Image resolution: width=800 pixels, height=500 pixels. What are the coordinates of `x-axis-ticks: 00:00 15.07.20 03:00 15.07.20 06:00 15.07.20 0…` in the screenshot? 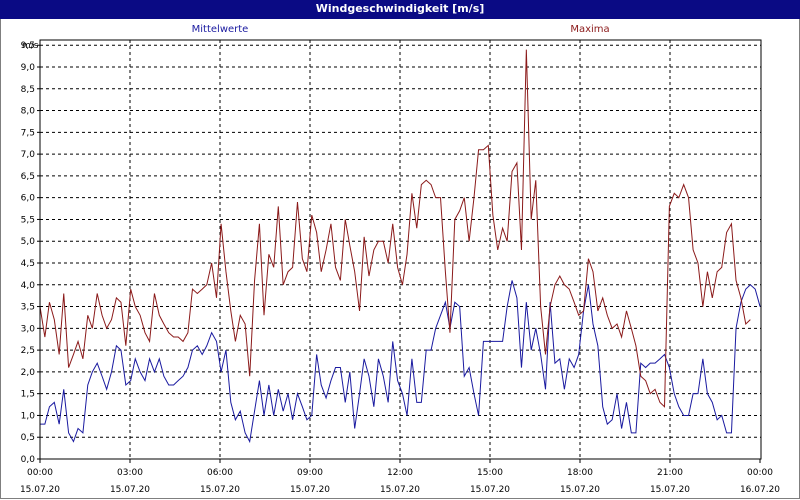 It's located at (400, 477).